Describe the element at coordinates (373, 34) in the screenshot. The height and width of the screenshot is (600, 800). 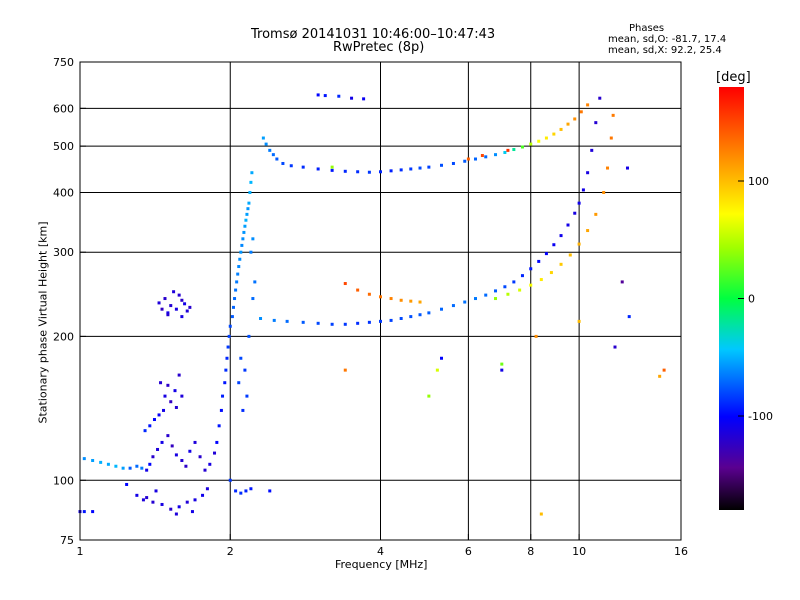
I see `chart-title: Tromsø 20141031 10:46:00–10:47:43` at that location.